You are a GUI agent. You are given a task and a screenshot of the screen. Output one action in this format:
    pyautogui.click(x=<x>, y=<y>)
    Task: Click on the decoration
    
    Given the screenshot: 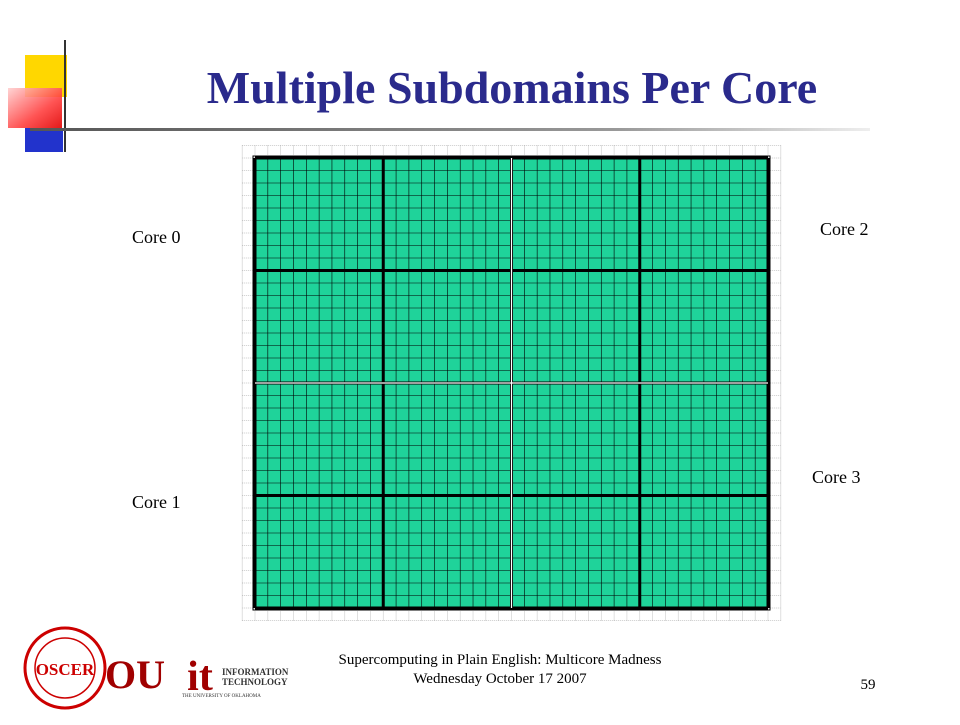 What is the action you would take?
    pyautogui.click(x=439, y=96)
    